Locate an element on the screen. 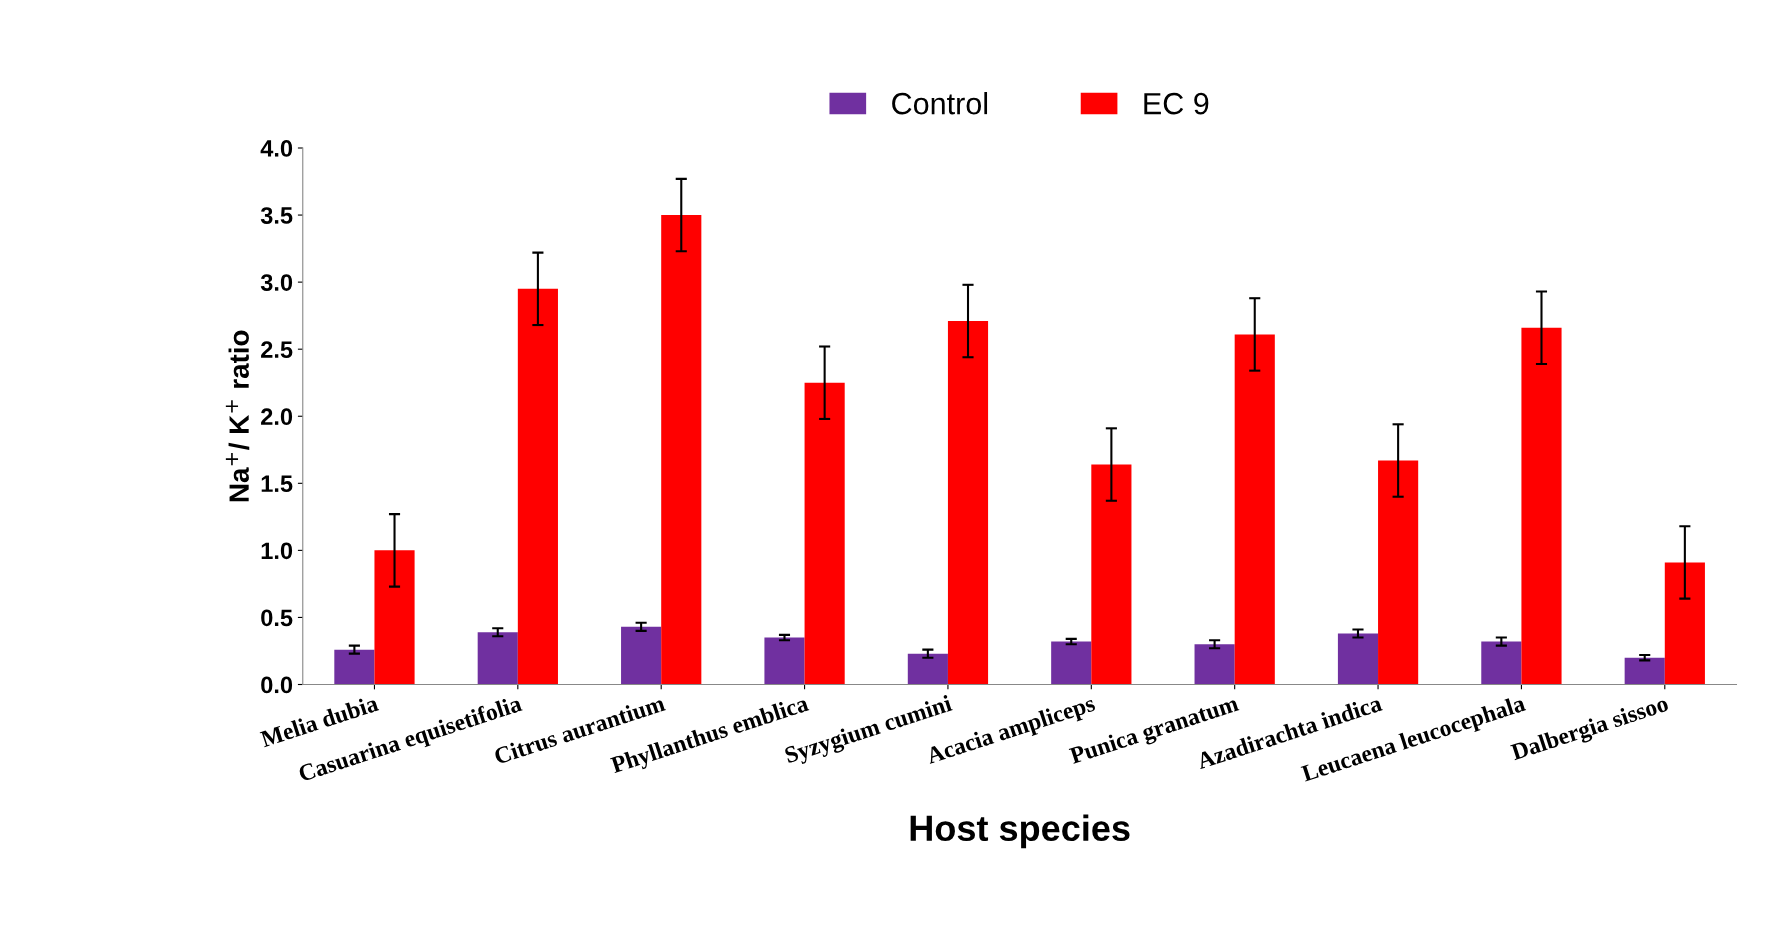 The height and width of the screenshot is (925, 1781). x-axis-title: Host species is located at coordinates (1020, 831).